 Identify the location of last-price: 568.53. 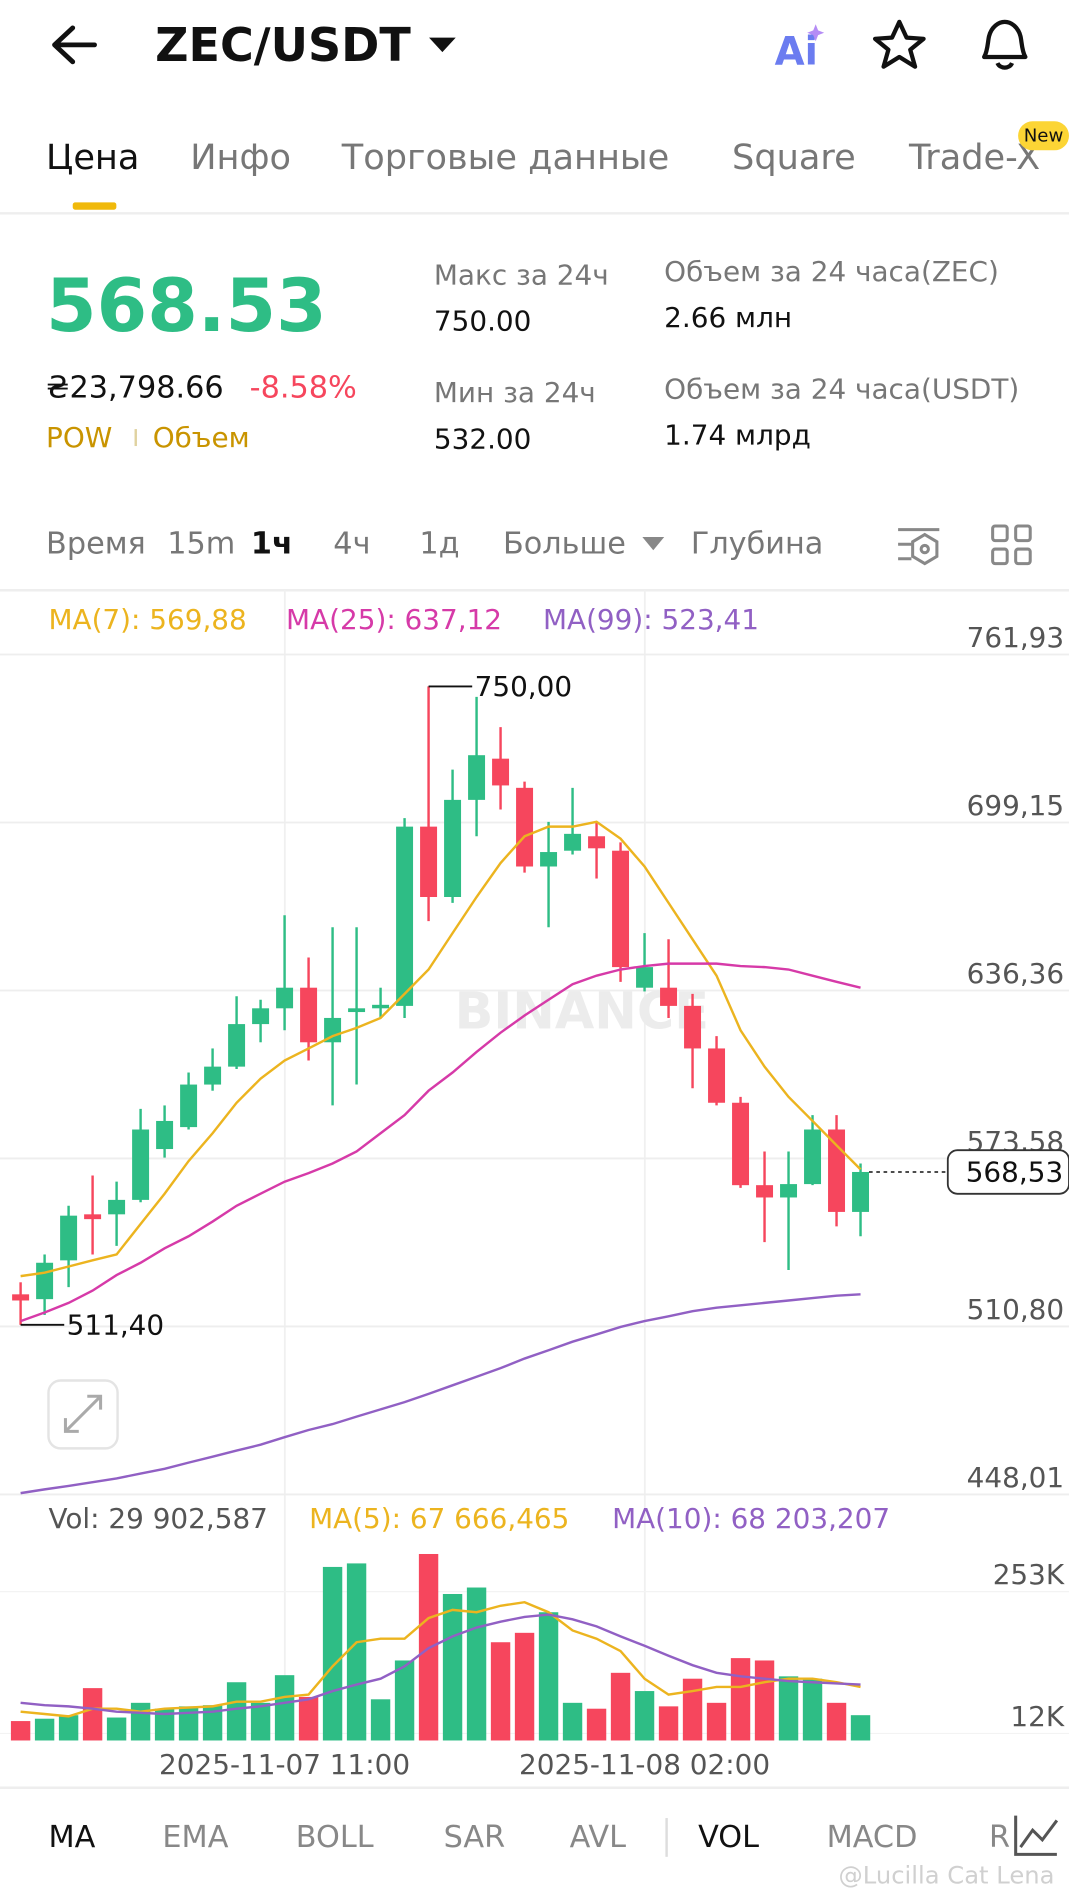
(186, 306).